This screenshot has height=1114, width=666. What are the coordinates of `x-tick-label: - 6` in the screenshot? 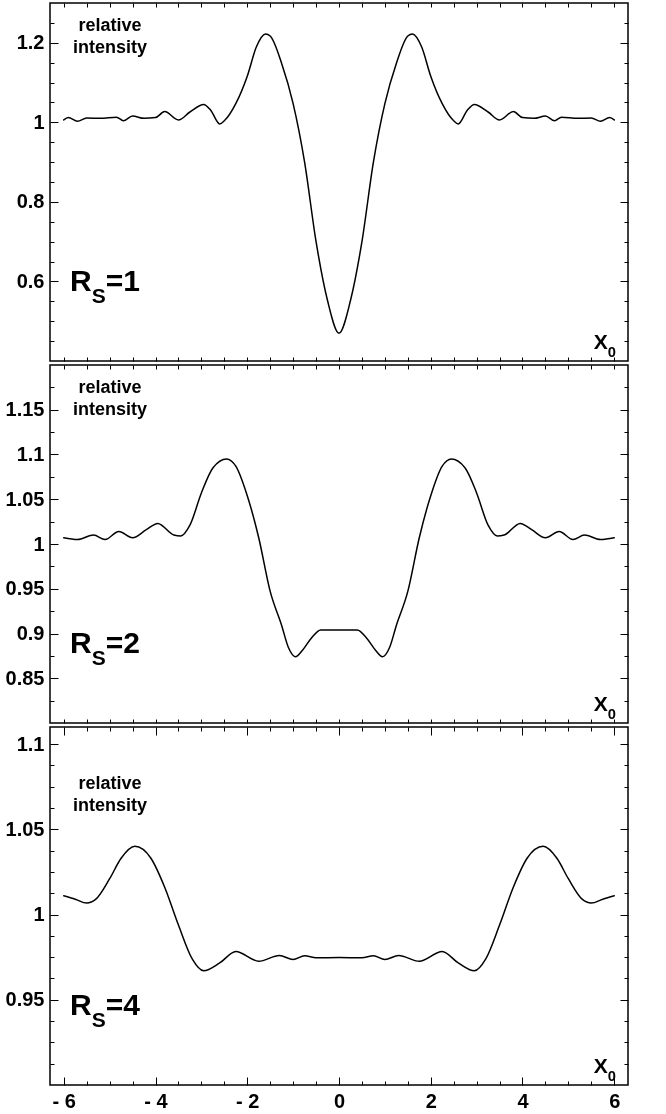 It's located at (64, 1100).